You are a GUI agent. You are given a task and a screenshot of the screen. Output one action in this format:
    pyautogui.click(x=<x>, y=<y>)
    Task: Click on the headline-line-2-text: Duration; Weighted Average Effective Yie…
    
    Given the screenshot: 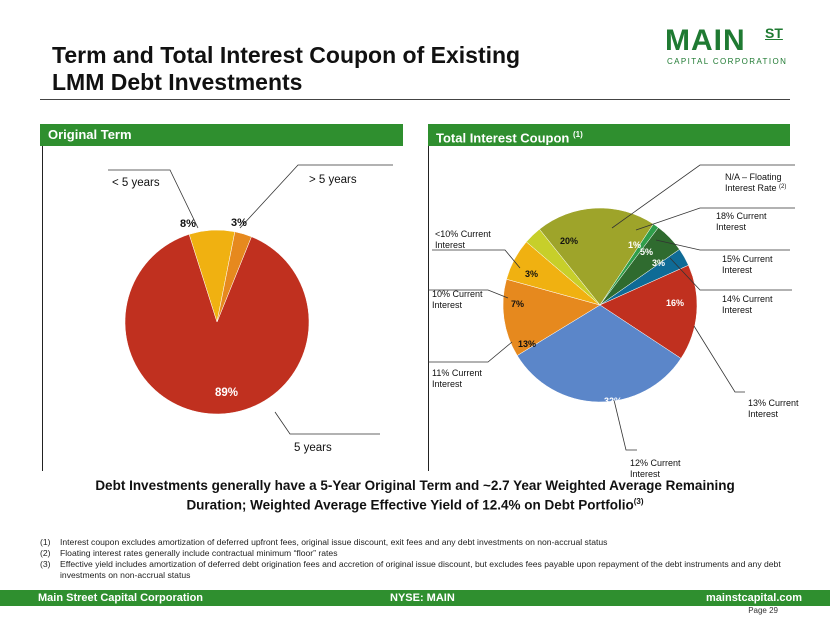 What is the action you would take?
    pyautogui.click(x=410, y=505)
    